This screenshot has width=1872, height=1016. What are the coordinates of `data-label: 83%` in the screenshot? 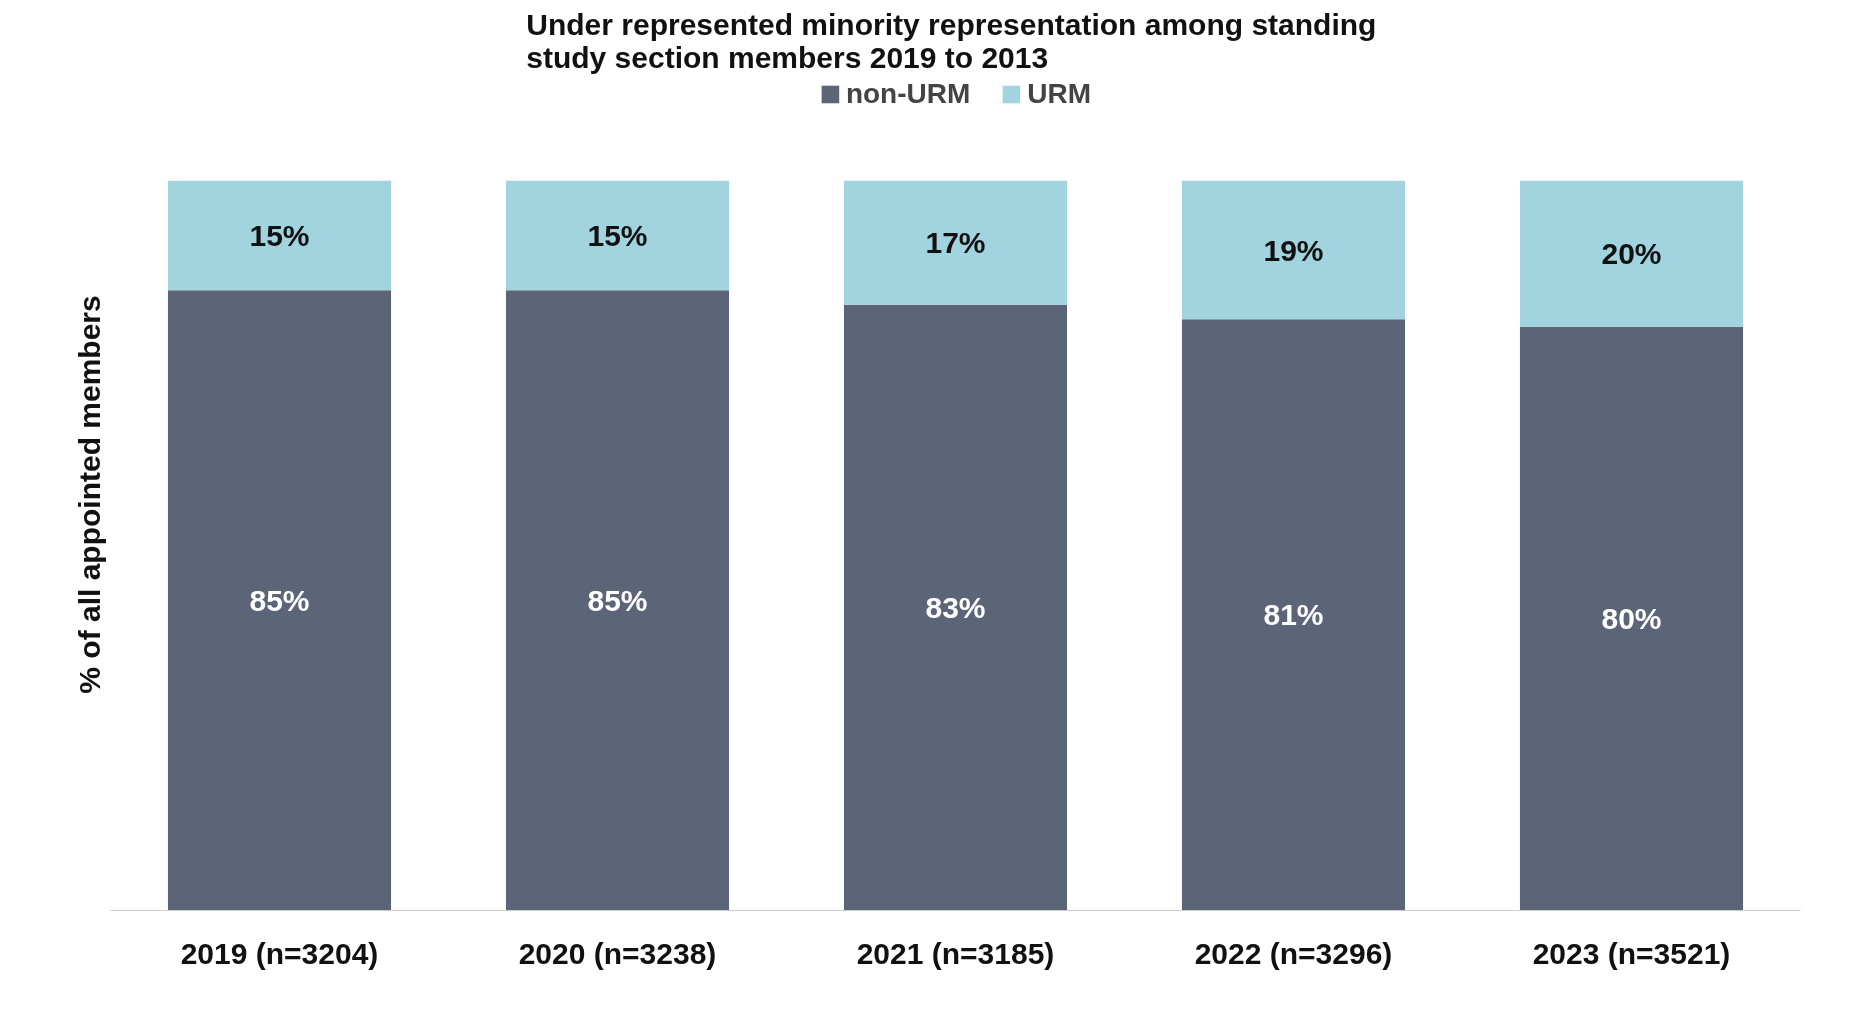 It's located at (955, 608).